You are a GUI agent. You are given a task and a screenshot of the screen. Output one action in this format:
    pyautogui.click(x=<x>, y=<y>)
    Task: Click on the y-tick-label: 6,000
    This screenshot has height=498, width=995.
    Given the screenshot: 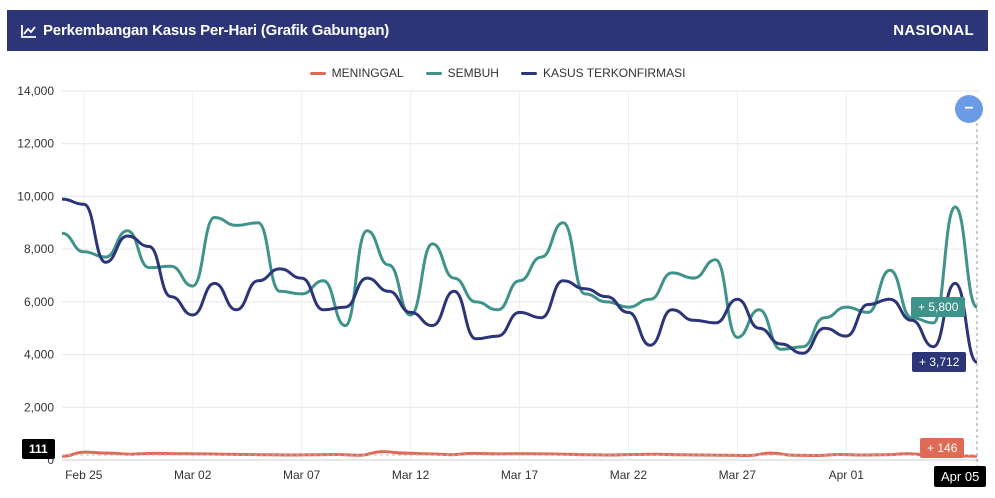 What is the action you would take?
    pyautogui.click(x=39, y=302)
    